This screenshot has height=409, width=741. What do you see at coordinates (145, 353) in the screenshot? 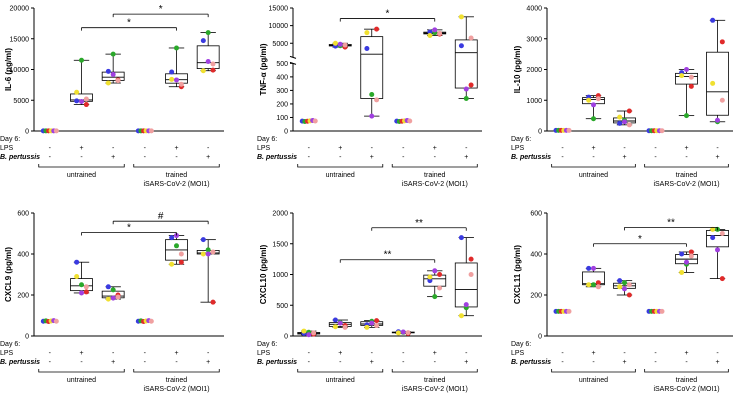
I see `condition-lps-4: -` at bounding box center [145, 353].